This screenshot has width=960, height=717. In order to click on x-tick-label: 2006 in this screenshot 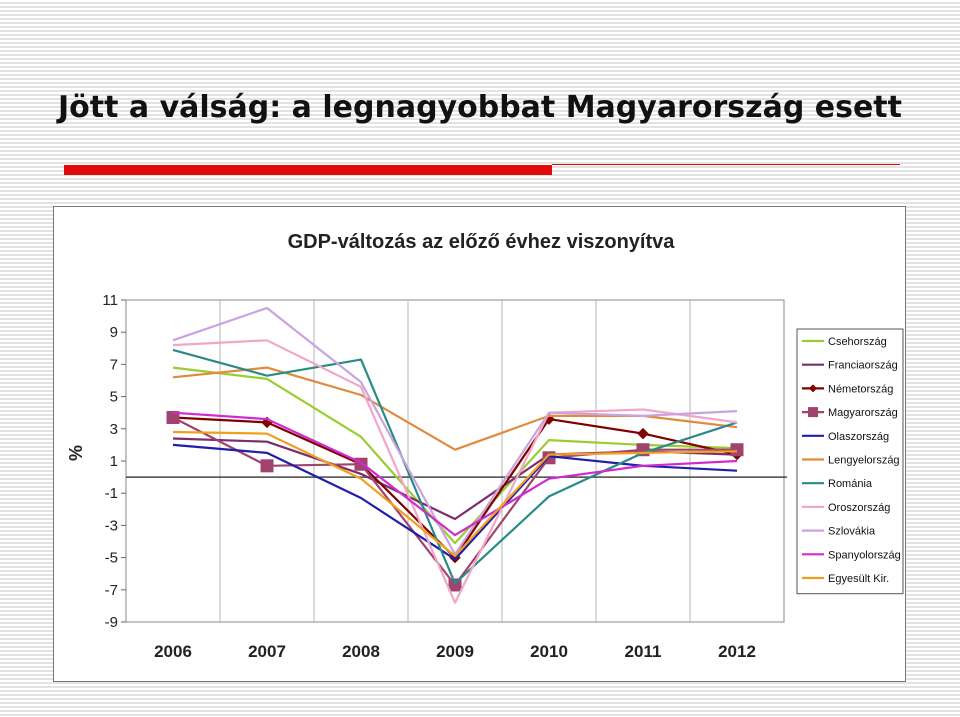, I will do `click(173, 651)`.